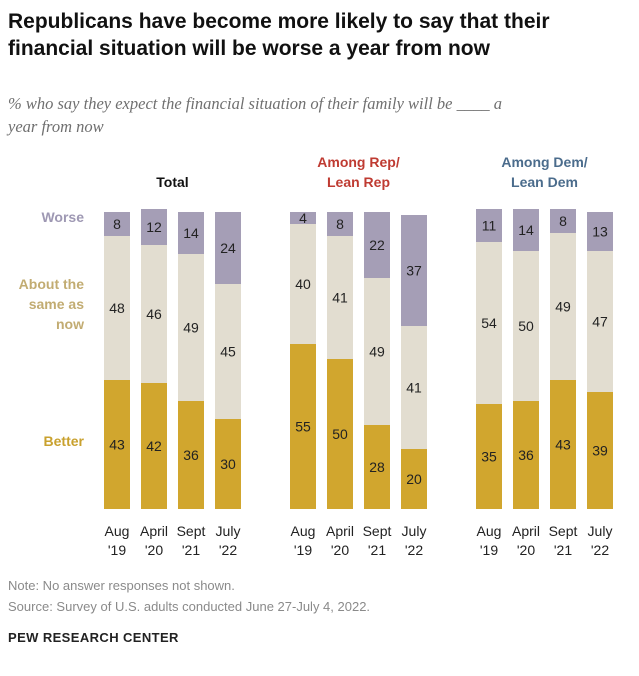 Image resolution: width=639 pixels, height=676 pixels. I want to click on label-better-total-3: 30, so click(228, 464).